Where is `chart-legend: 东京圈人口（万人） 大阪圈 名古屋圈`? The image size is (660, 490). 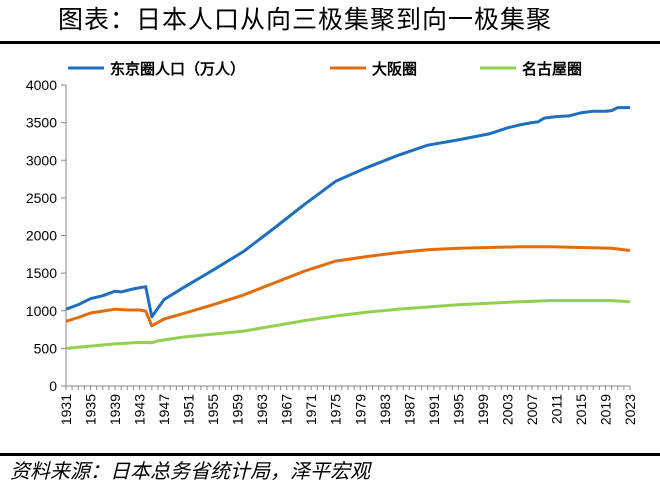
chart-legend: 东京圈人口（万人） 大阪圈 名古屋圈 is located at coordinates (325, 69).